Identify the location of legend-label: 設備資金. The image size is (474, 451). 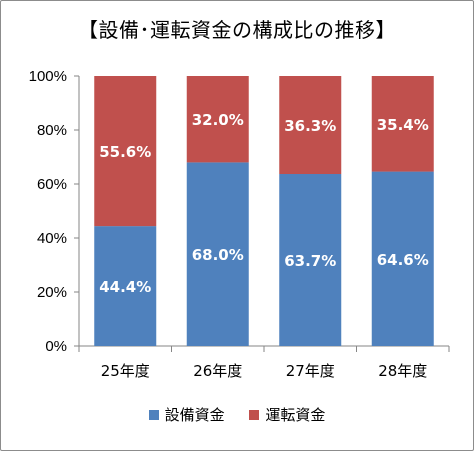
(194, 415).